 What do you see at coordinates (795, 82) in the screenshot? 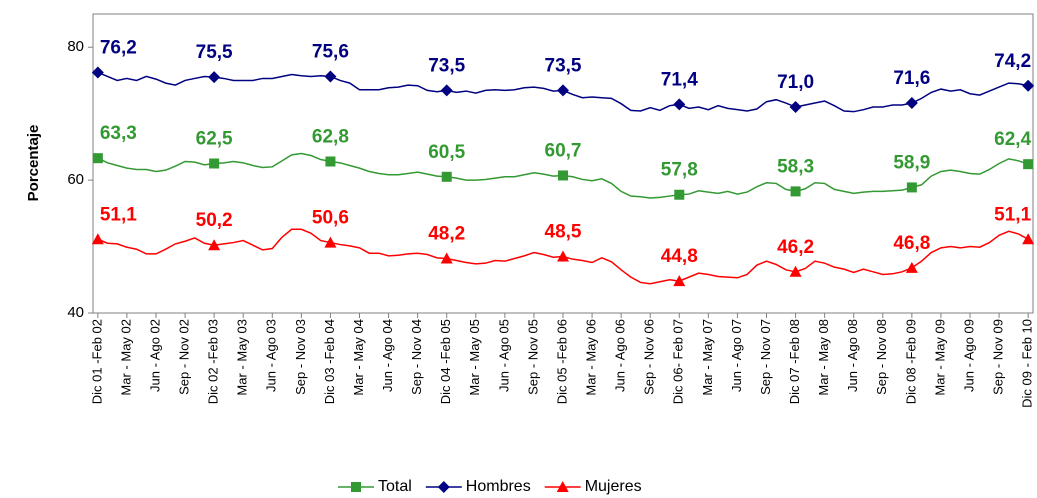
I see `data-label: 71,0` at bounding box center [795, 82].